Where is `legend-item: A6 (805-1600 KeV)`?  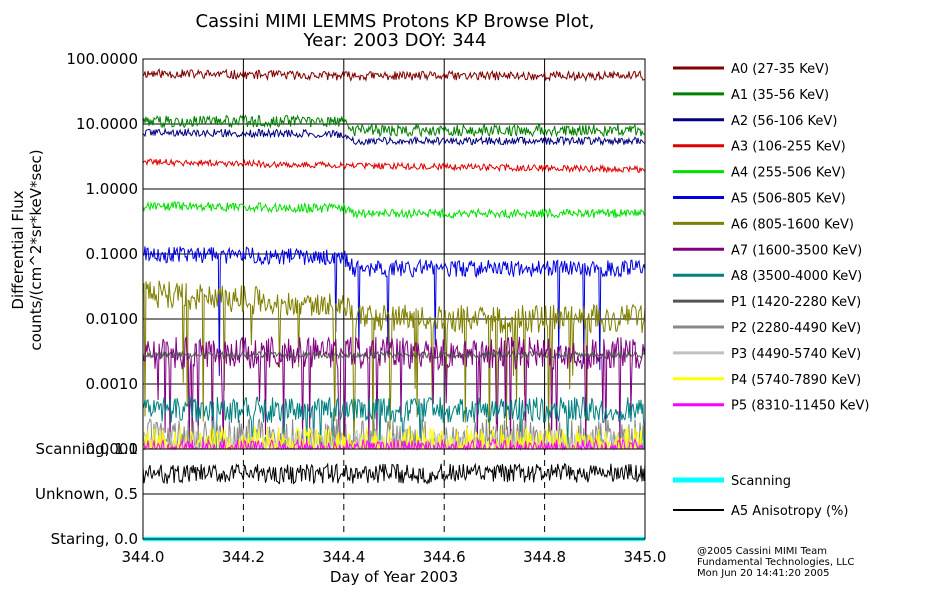 legend-item: A6 (805-1600 KeV) is located at coordinates (763, 224).